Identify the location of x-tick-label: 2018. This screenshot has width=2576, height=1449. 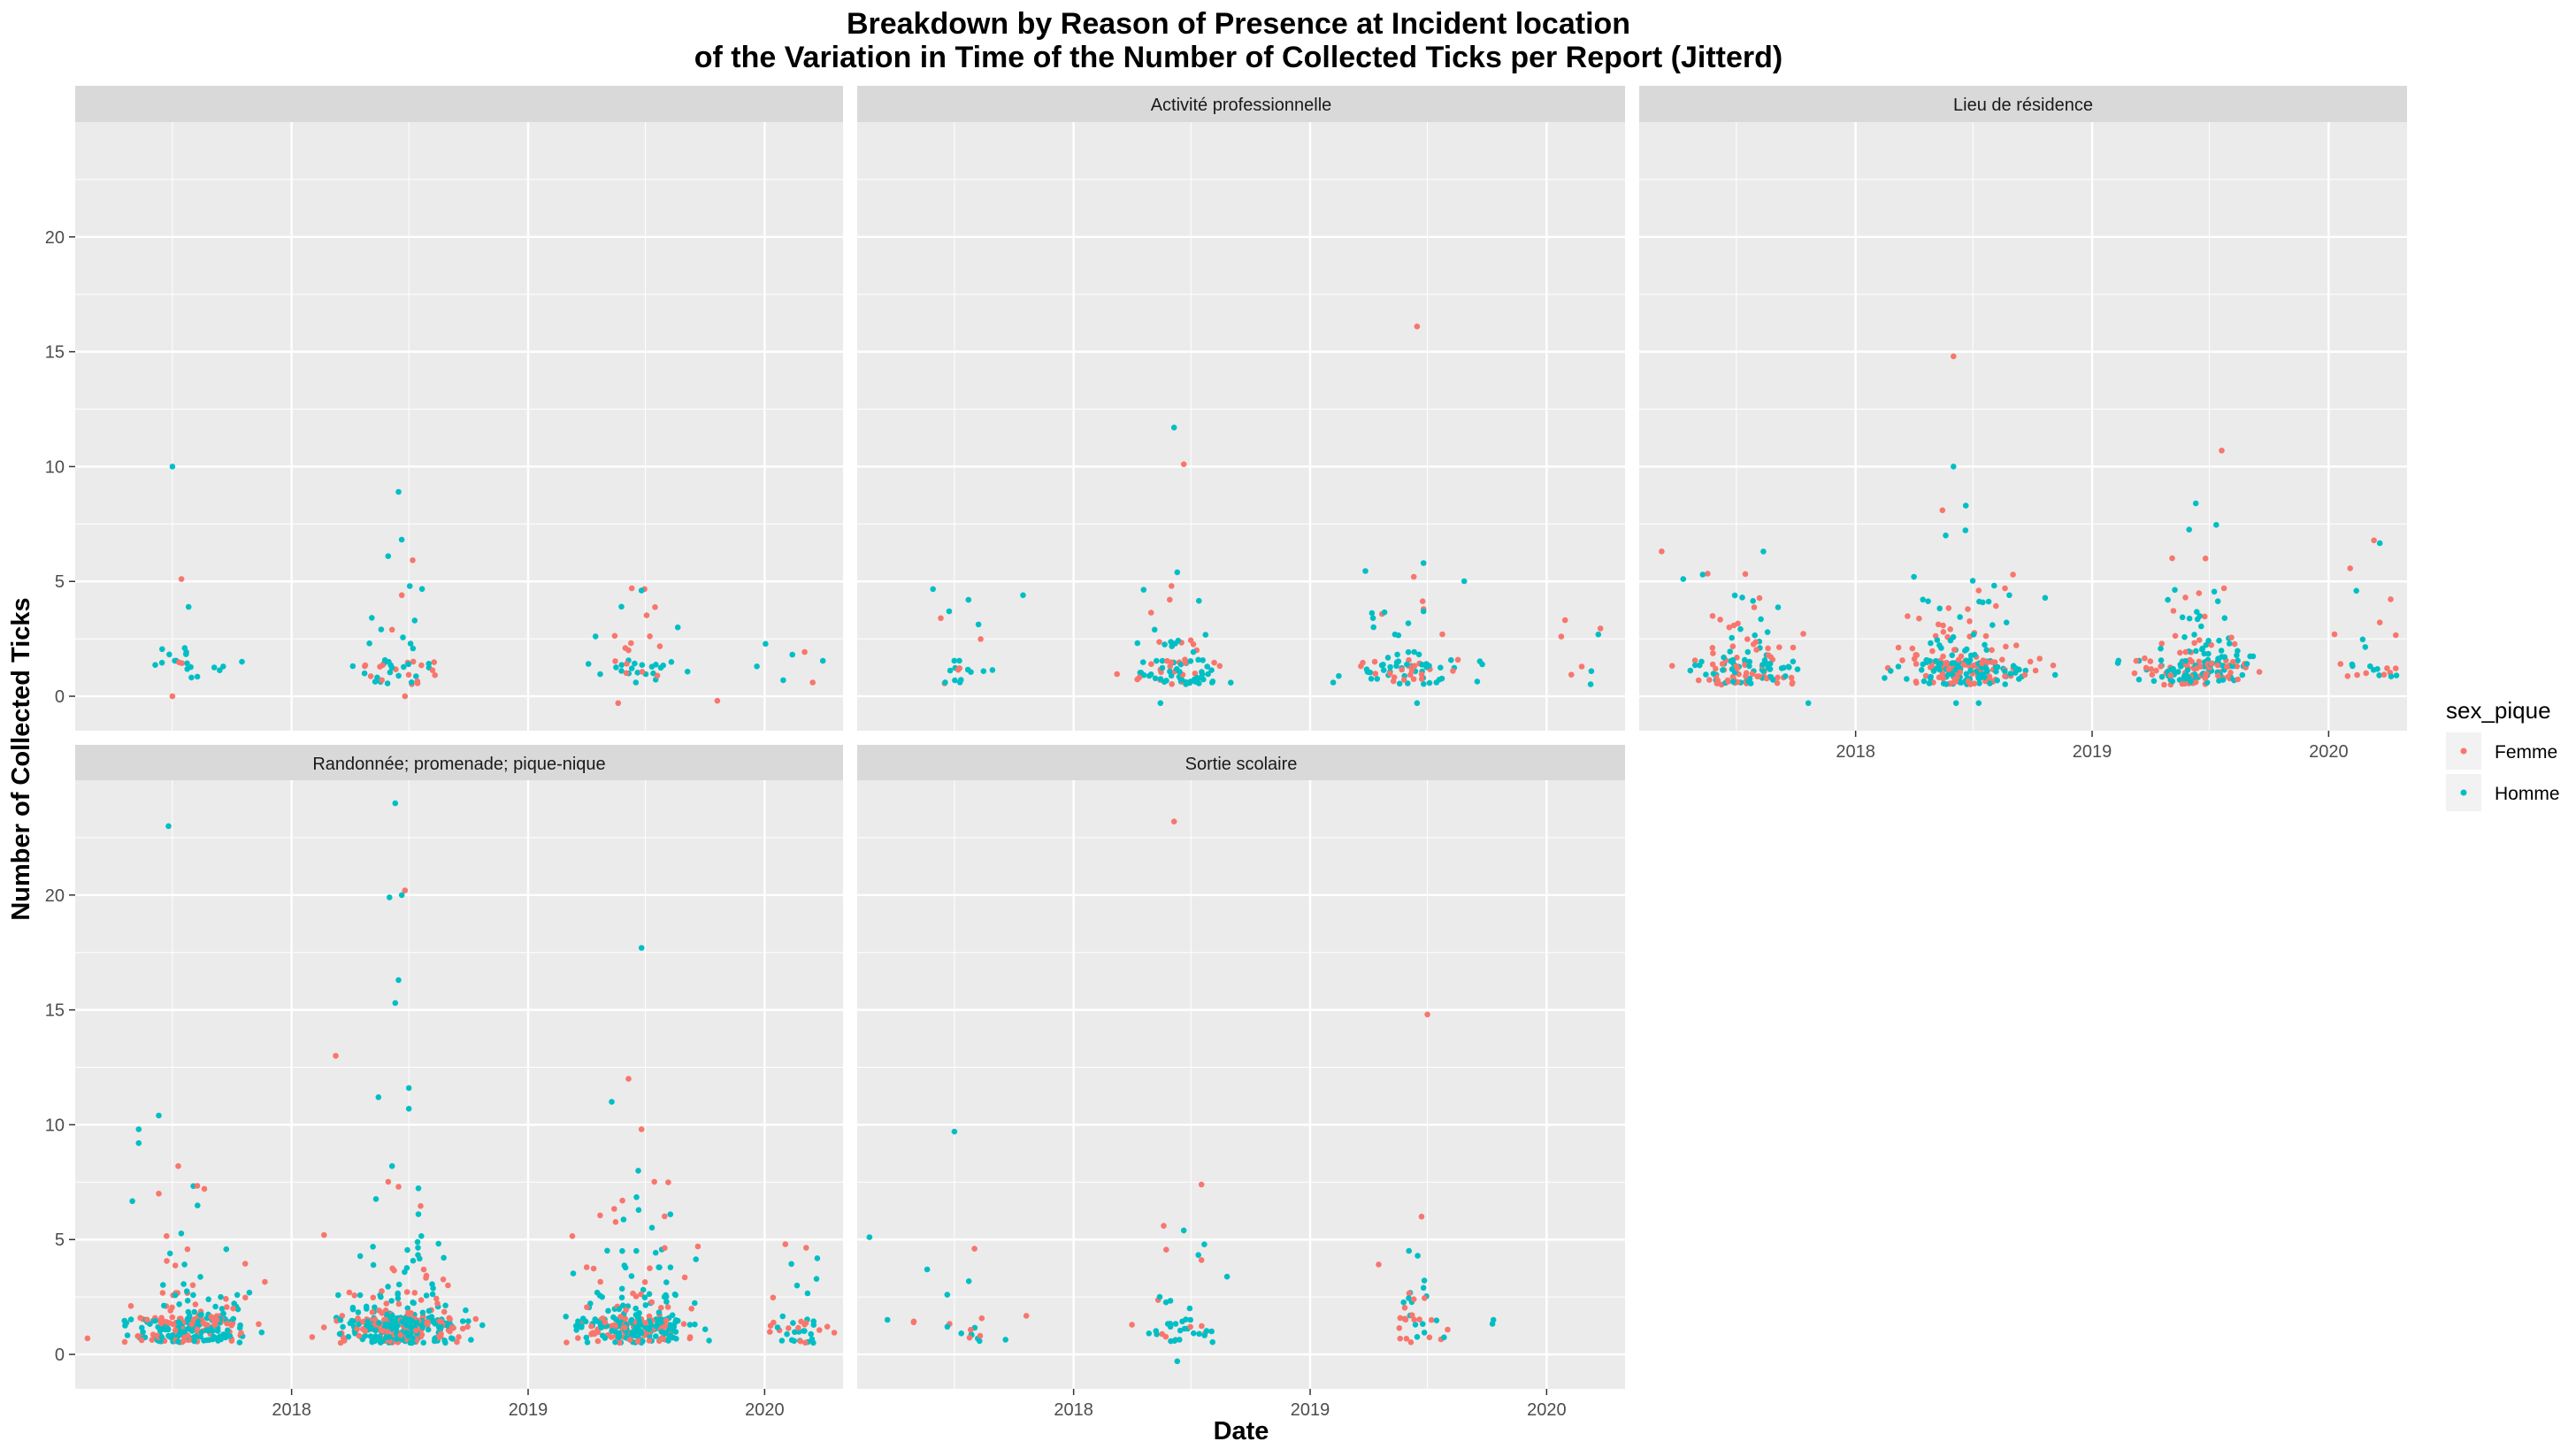
(1855, 752).